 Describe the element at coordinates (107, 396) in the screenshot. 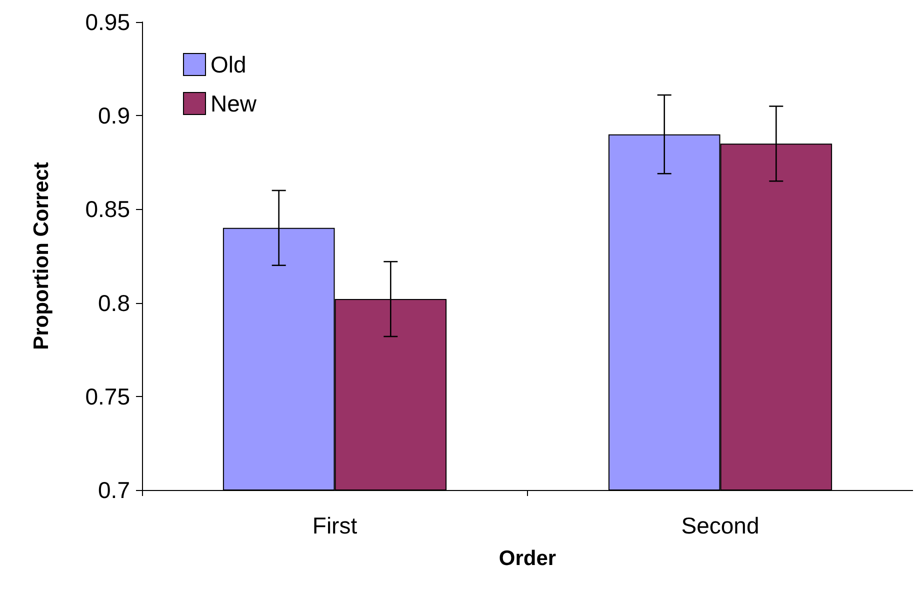

I see `y-tick-label: 0.75` at that location.